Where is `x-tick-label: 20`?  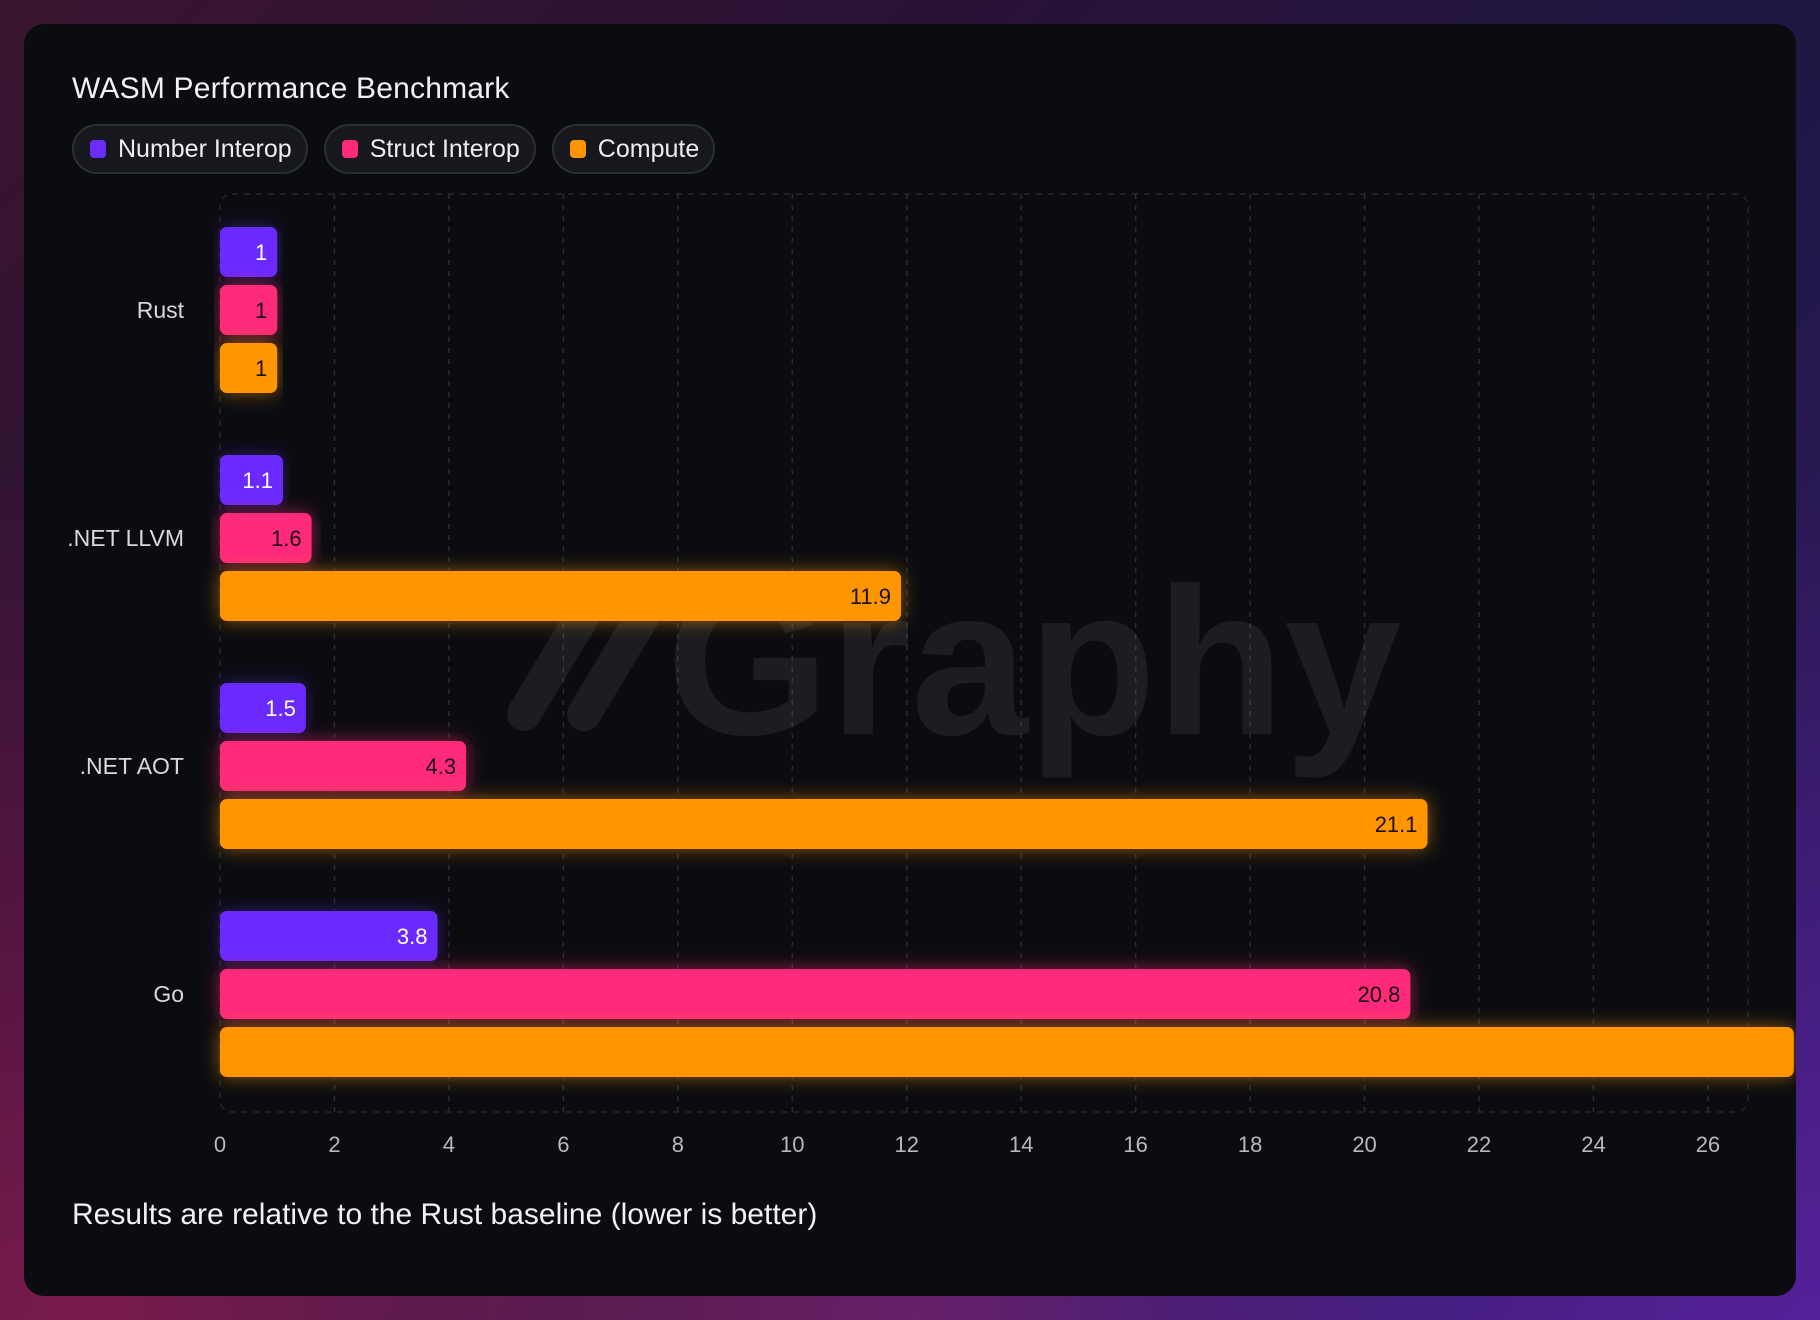
x-tick-label: 20 is located at coordinates (1364, 1144).